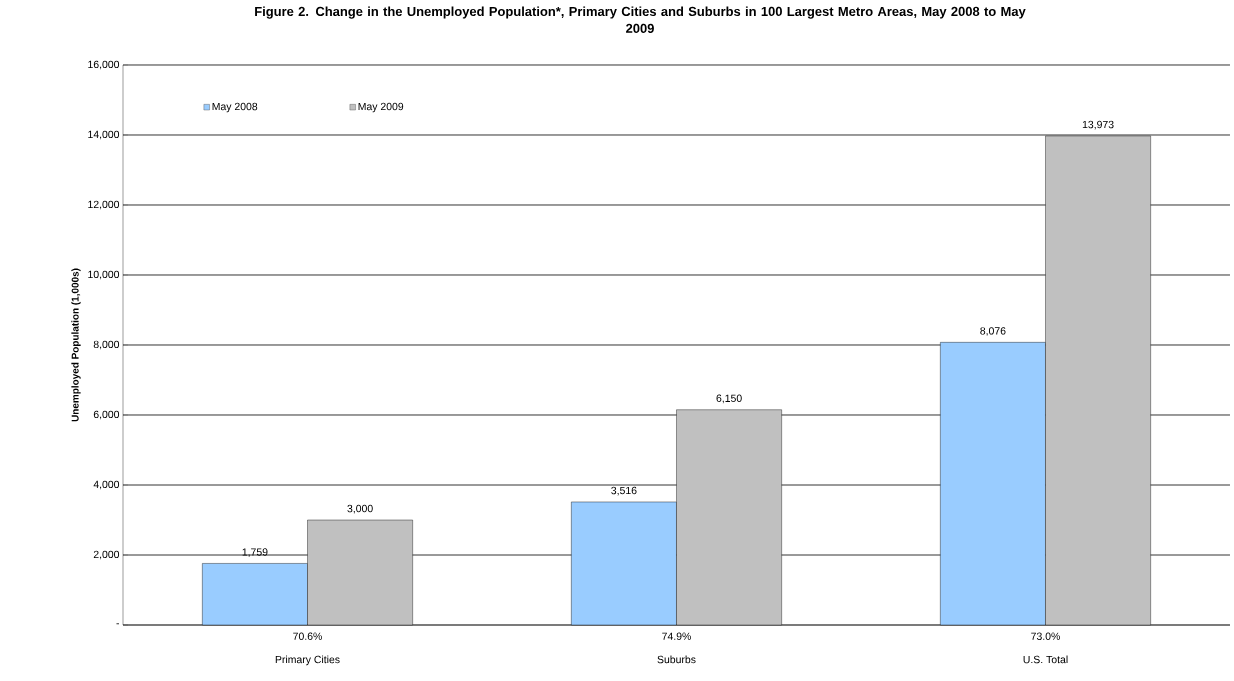 This screenshot has height=681, width=1234. Describe the element at coordinates (255, 552) in the screenshot. I see `data-label: 1,759` at that location.